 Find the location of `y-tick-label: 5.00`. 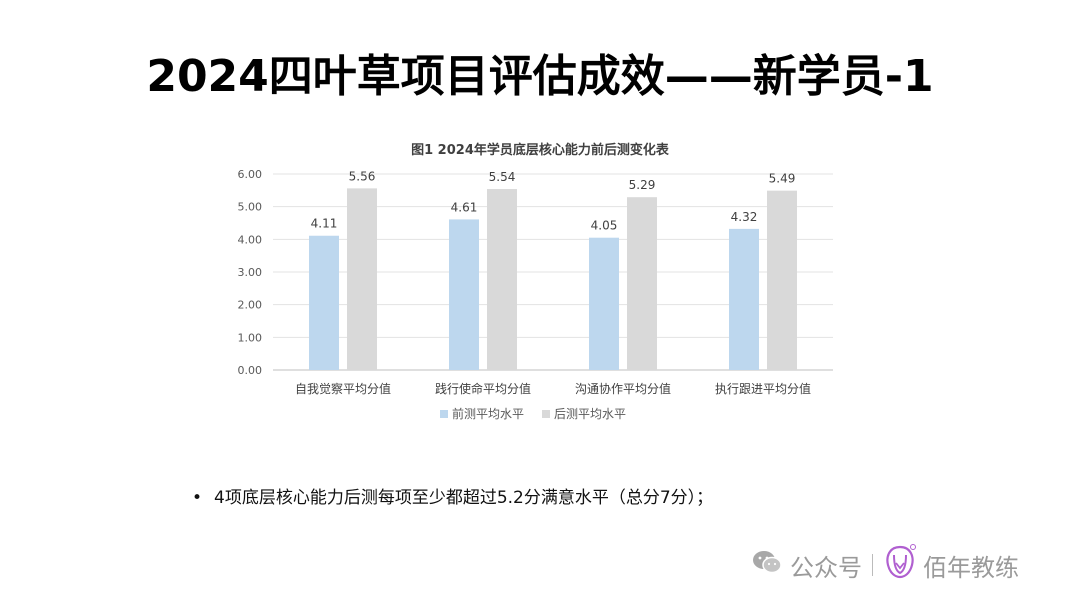

y-tick-label: 5.00 is located at coordinates (250, 207).